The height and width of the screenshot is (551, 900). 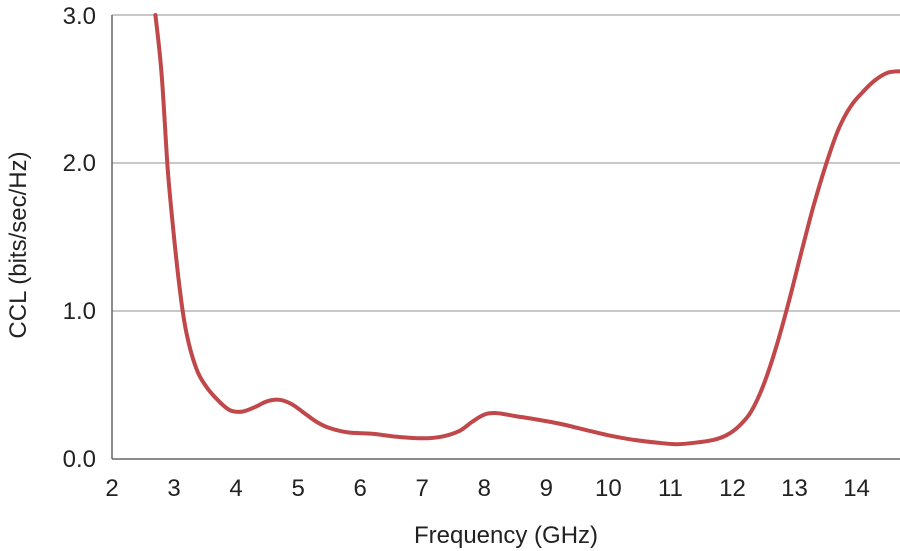 I want to click on y-tick-label: 2.0, so click(x=79, y=163).